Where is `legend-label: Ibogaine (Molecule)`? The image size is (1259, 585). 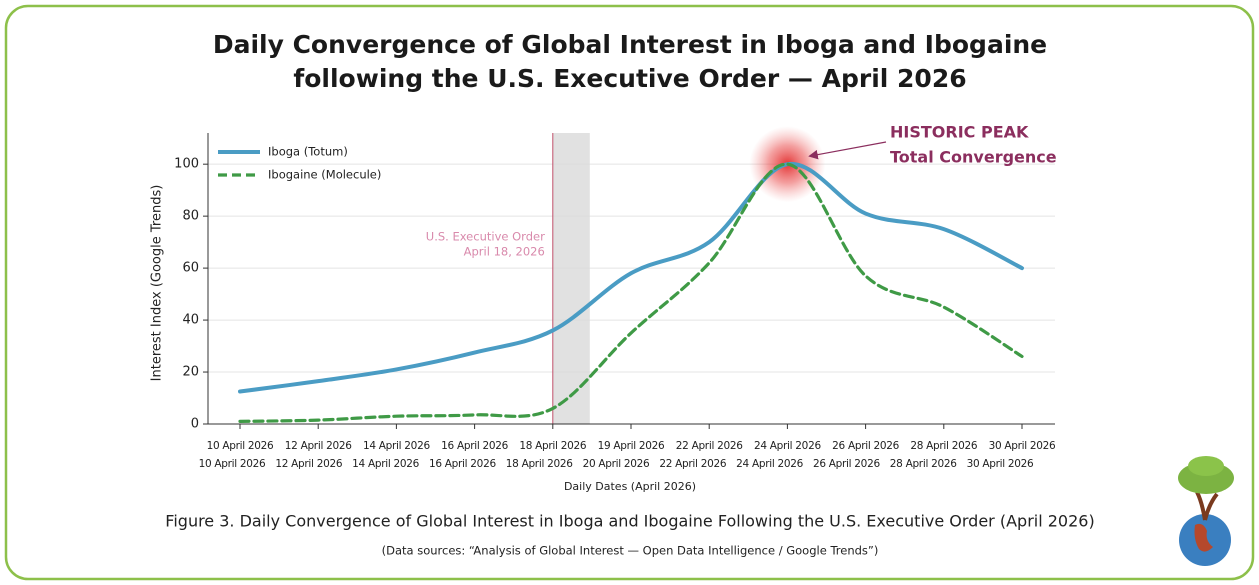
legend-label: Ibogaine (Molecule) is located at coordinates (324, 175).